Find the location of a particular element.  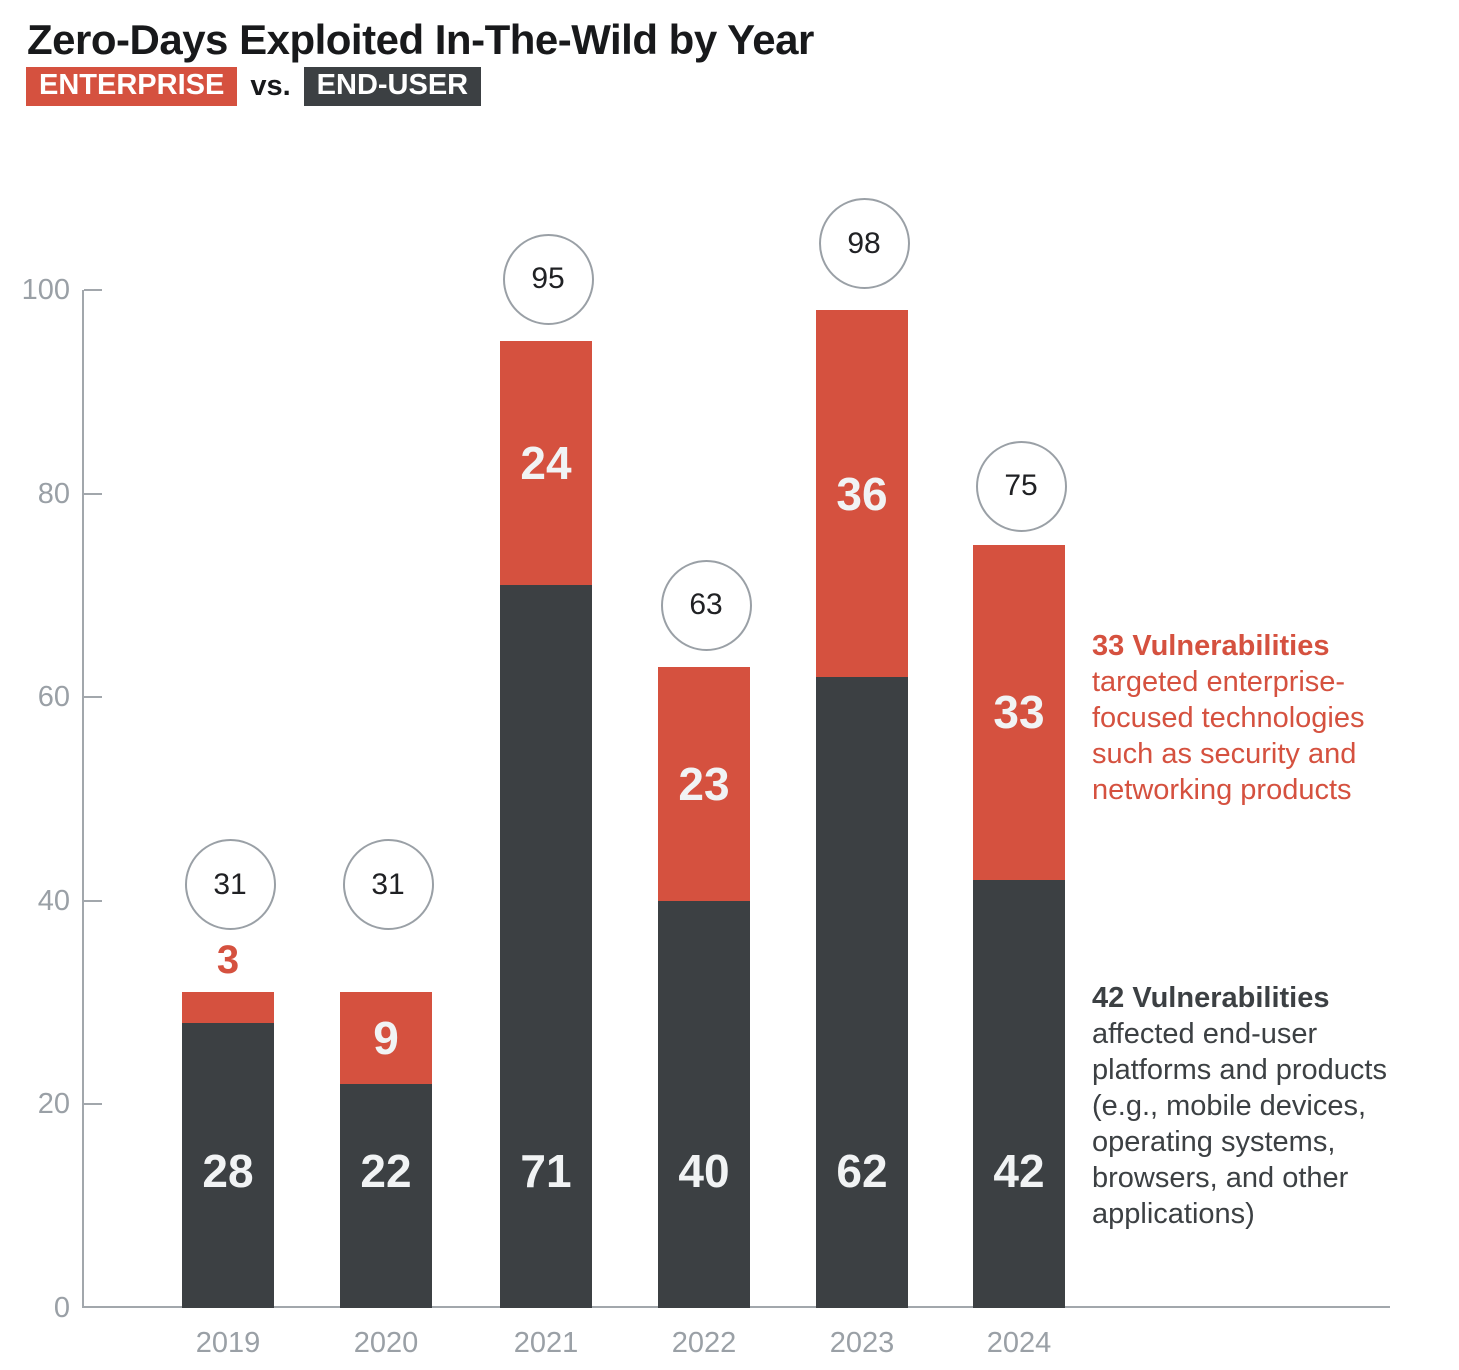

bar-2019-end-user-segment is located at coordinates (228, 1165).